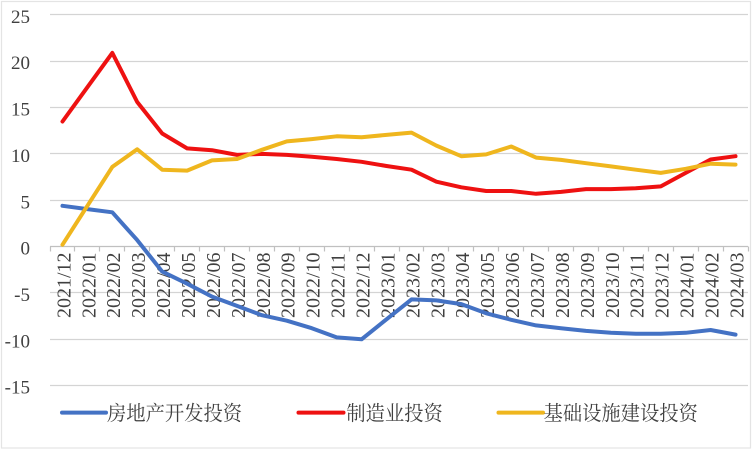  What do you see at coordinates (264, 285) in the screenshot?
I see `svg-text: 2022/08` at bounding box center [264, 285].